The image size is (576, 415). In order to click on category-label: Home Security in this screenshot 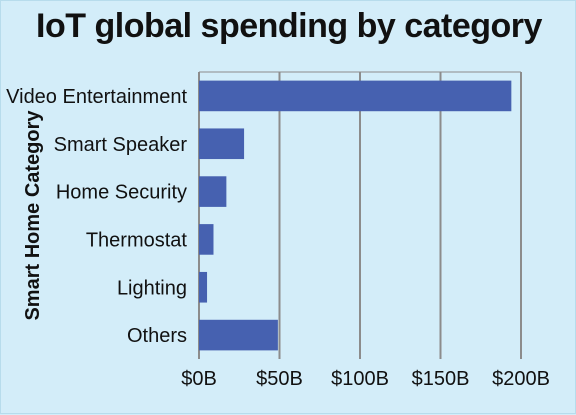, I will do `click(121, 193)`.